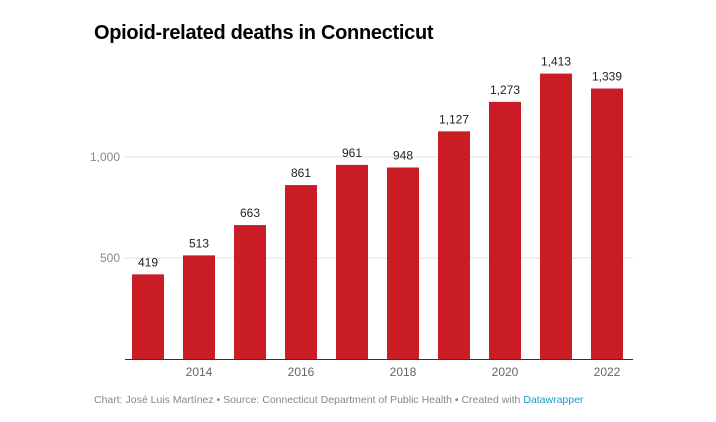 The height and width of the screenshot is (422, 716). Describe the element at coordinates (352, 153) in the screenshot. I see `value-label: 961` at that location.